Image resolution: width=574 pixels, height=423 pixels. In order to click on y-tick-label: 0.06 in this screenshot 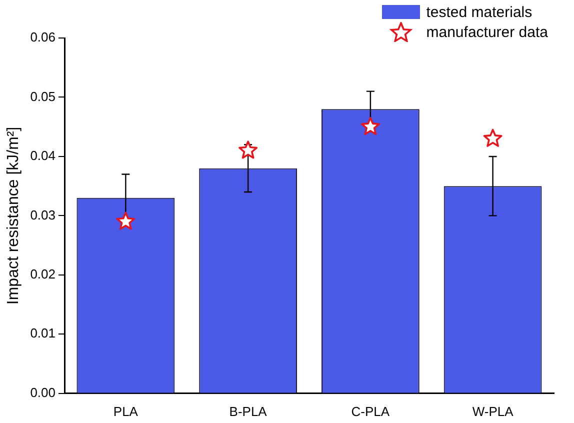, I will do `click(43, 37)`.